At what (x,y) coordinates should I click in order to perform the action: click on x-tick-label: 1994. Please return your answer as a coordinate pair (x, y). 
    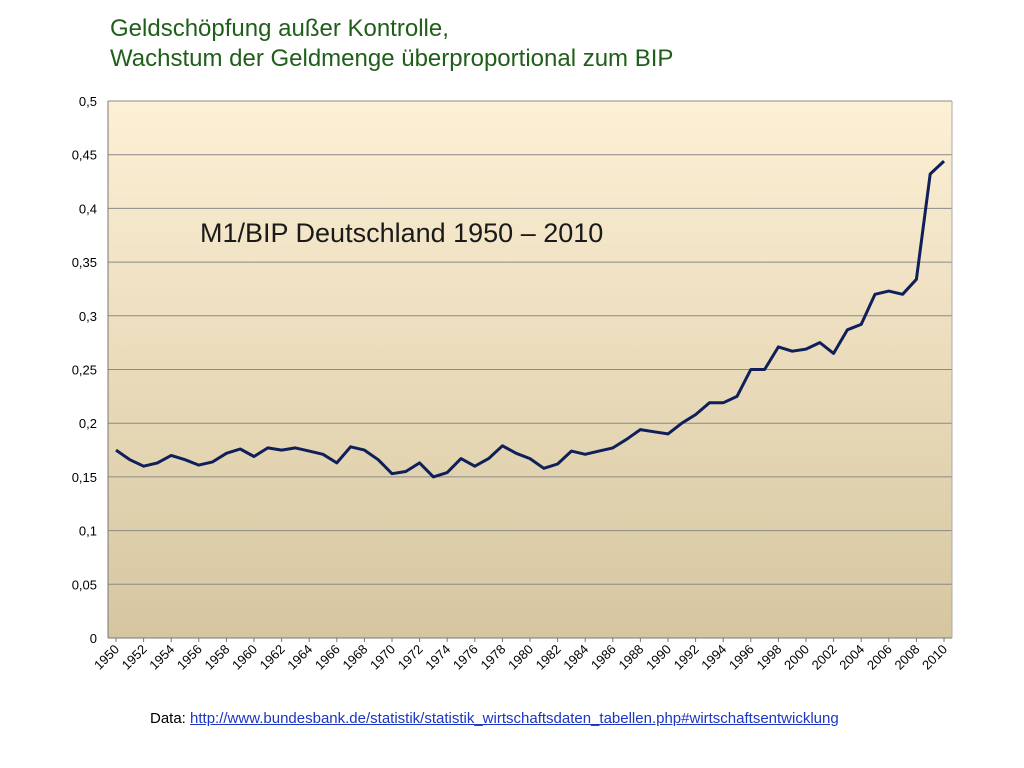
    Looking at the image, I should click on (713, 657).